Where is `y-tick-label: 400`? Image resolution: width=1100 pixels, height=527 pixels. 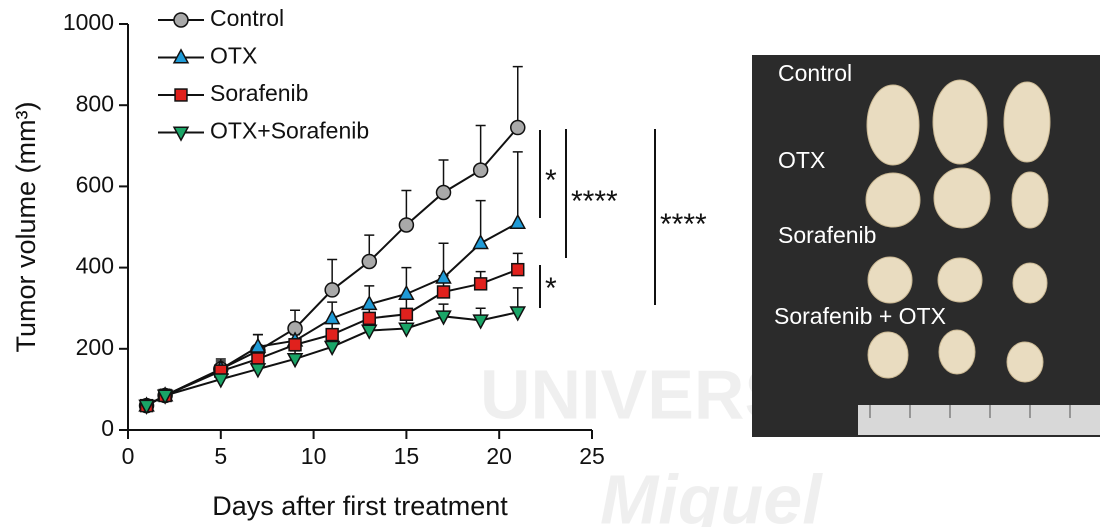
y-tick-label: 400 is located at coordinates (95, 266).